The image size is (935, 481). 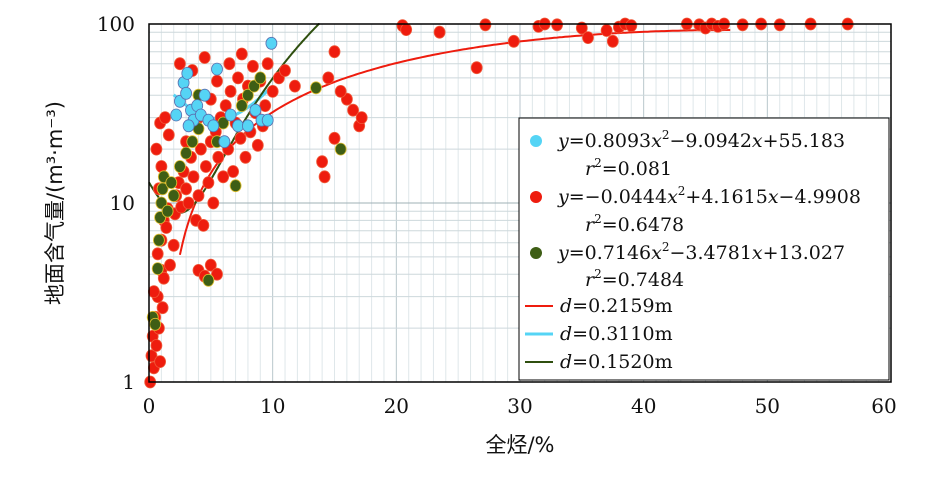 What do you see at coordinates (616, 306) in the screenshot?
I see `legend-d-red: d=0.2159m` at bounding box center [616, 306].